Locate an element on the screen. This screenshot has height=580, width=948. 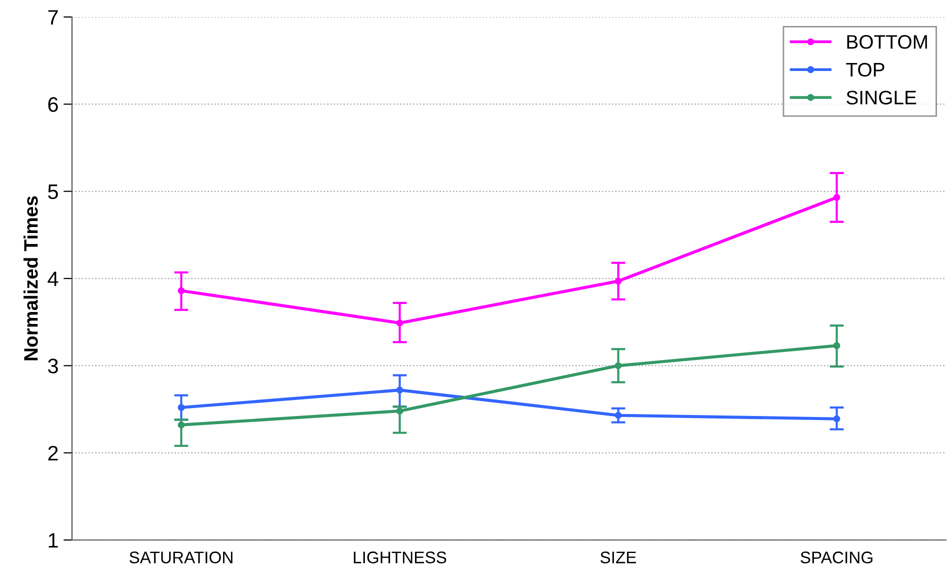
y-tick-label: 3 is located at coordinates (53, 366).